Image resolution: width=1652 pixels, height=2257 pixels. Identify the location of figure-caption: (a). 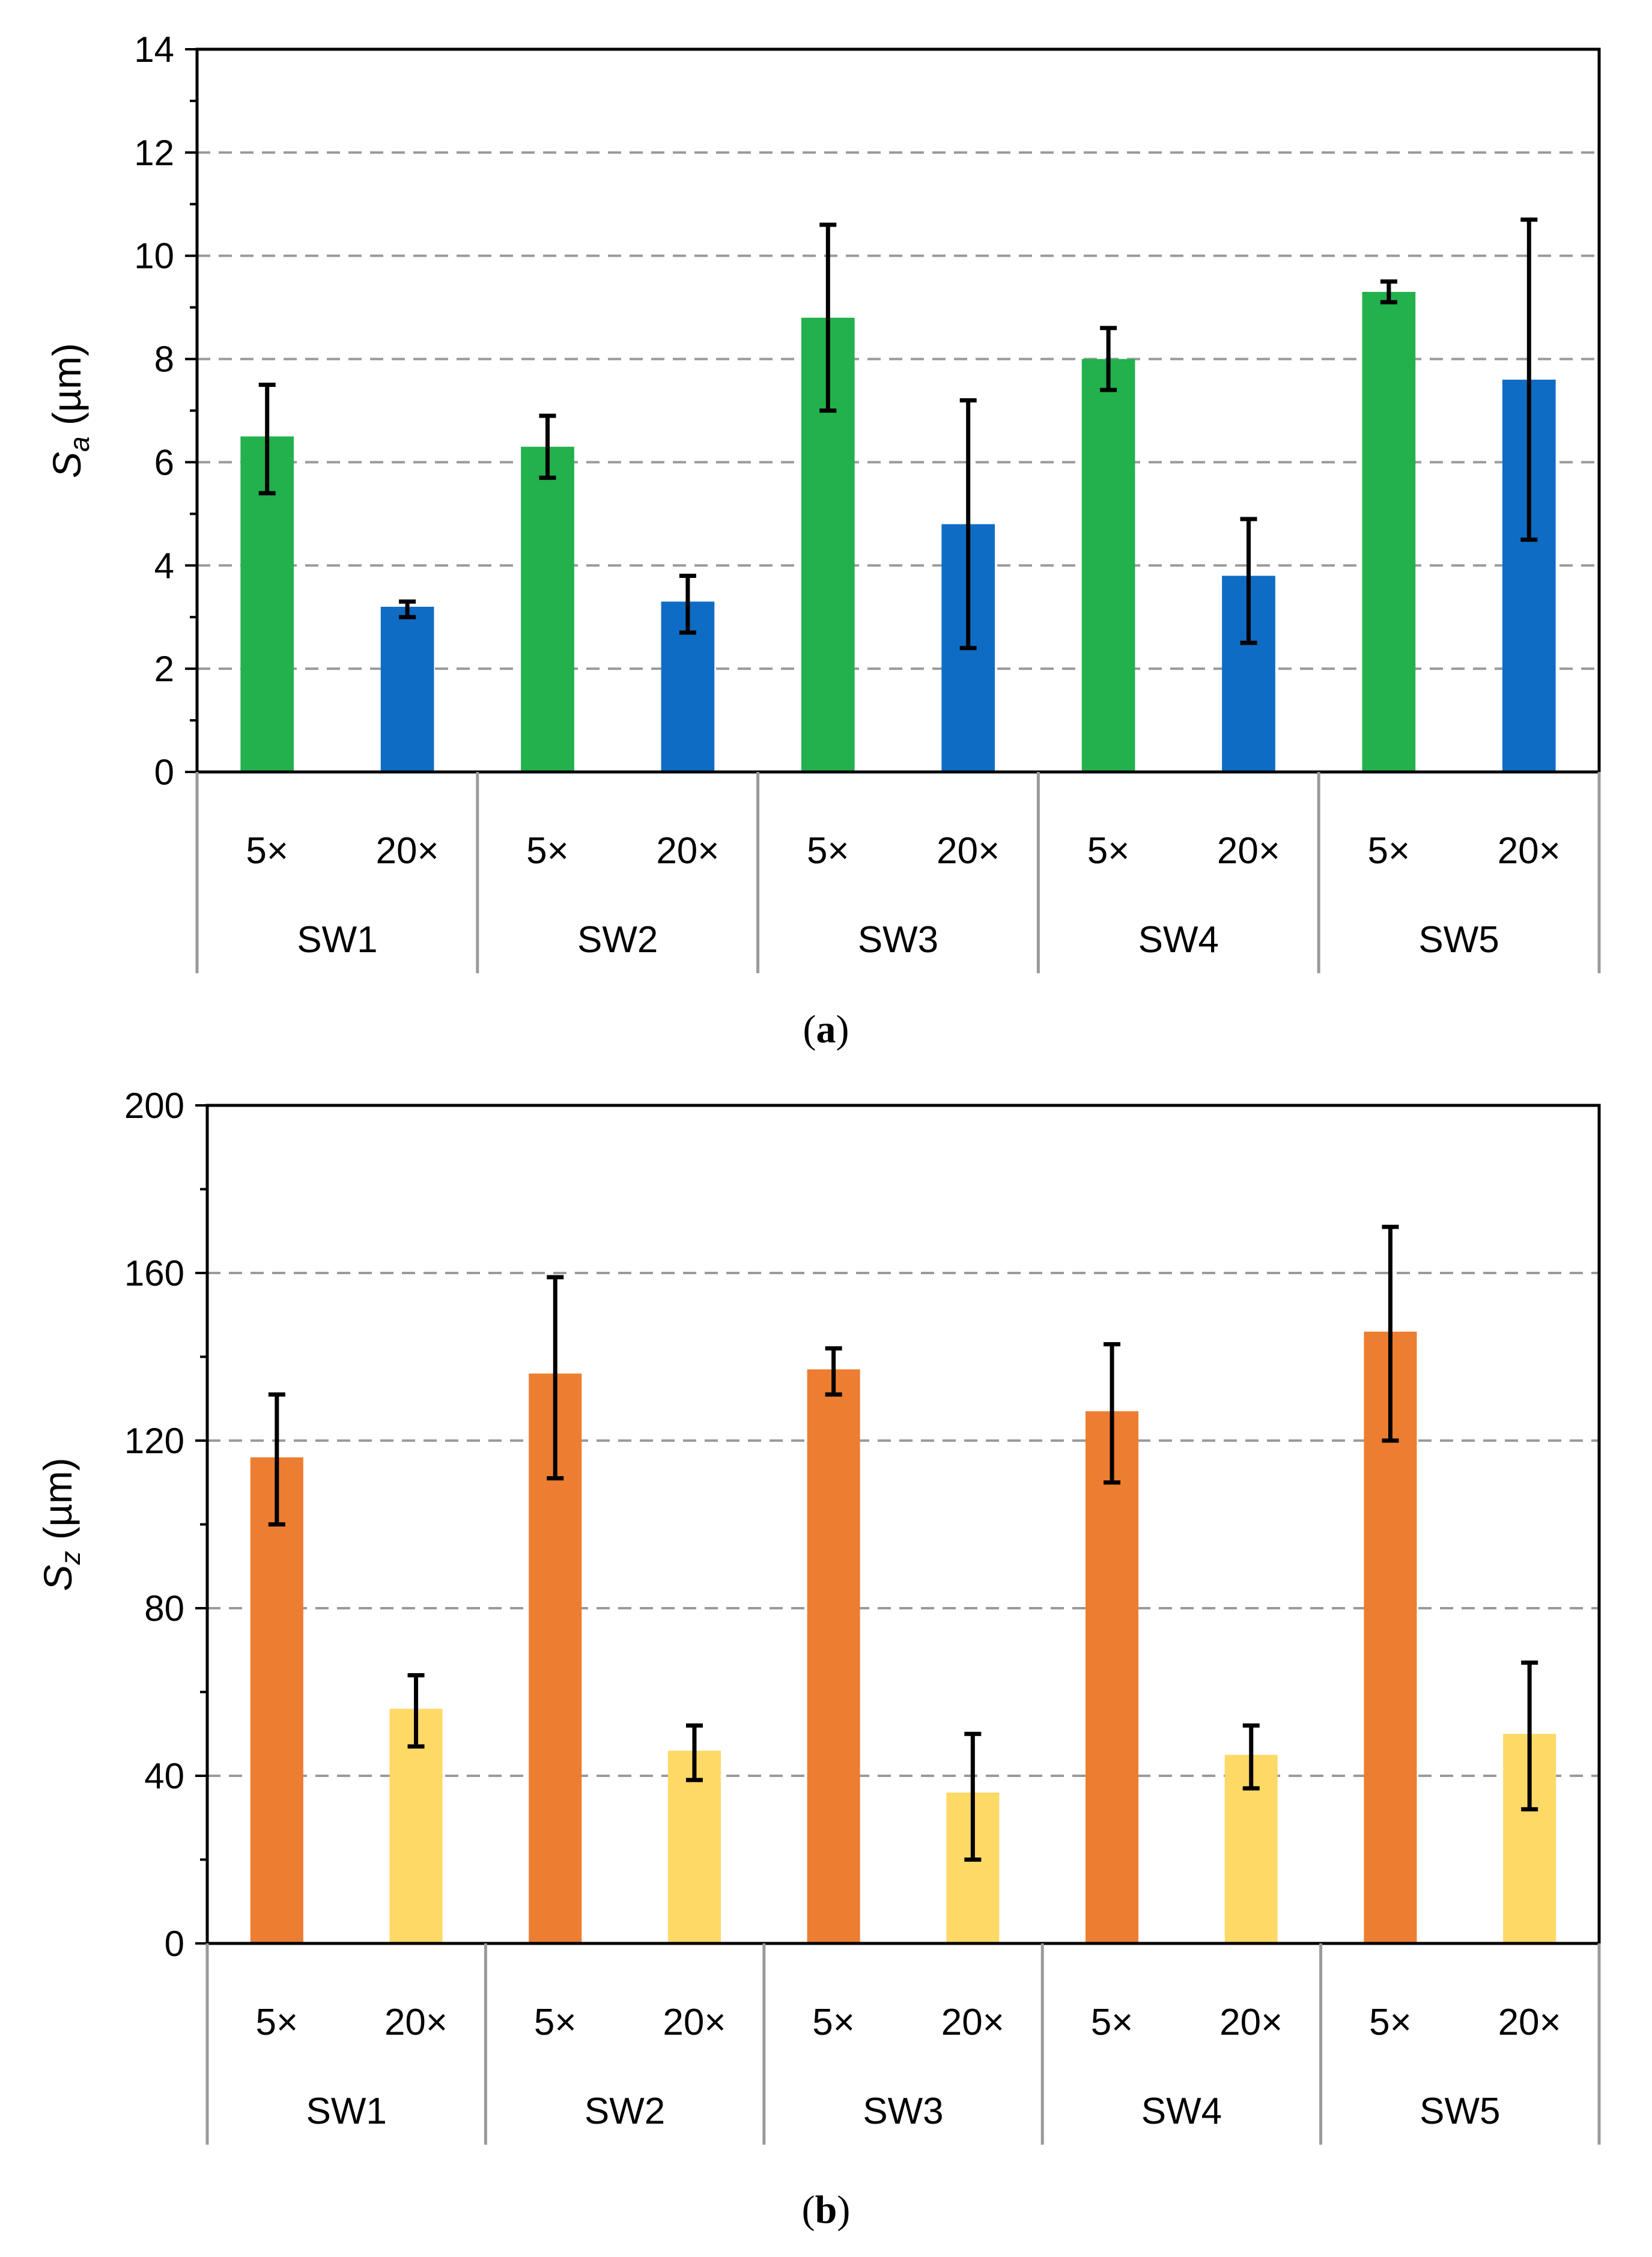
(826, 1029).